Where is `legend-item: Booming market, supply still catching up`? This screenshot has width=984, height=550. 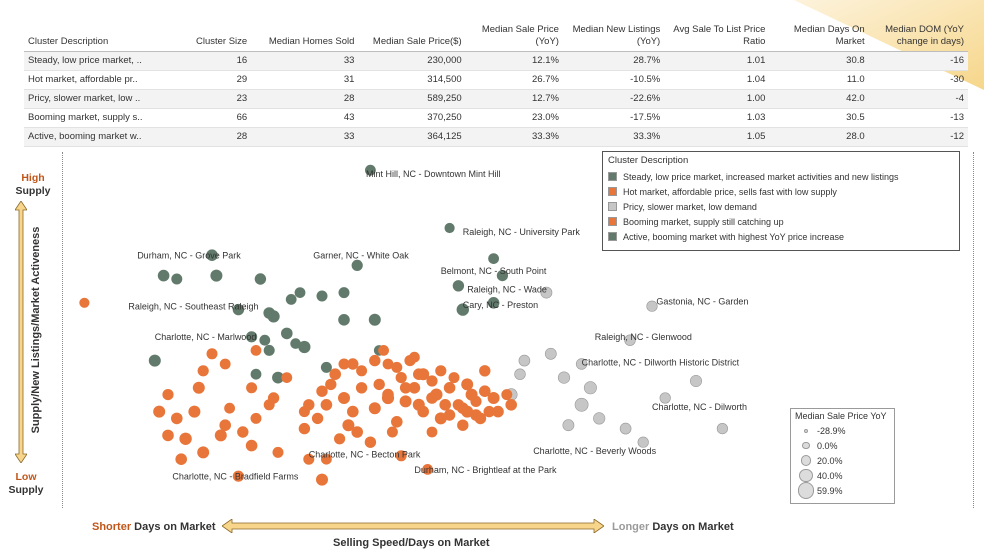
legend-item: Booming market, supply still catching up is located at coordinates (781, 221).